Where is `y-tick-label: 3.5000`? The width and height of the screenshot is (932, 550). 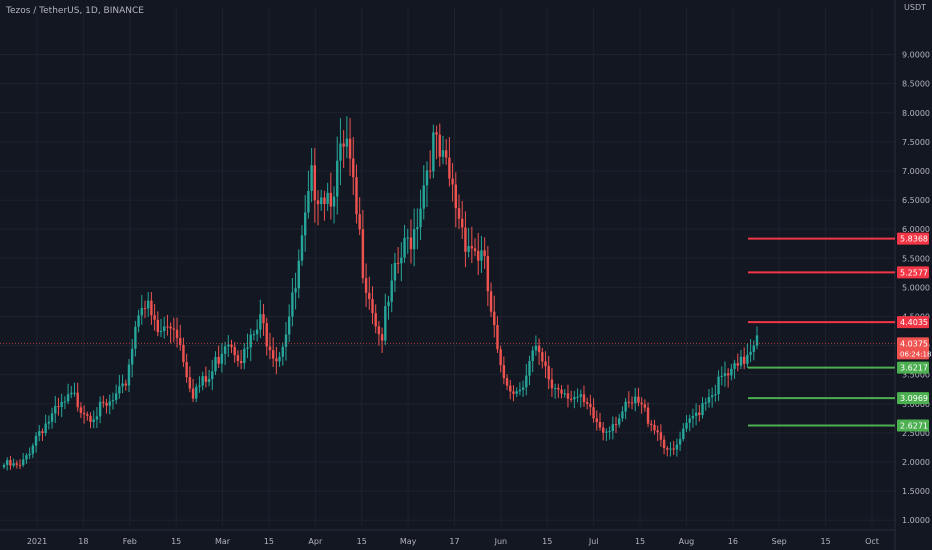 y-tick-label: 3.5000 is located at coordinates (916, 375).